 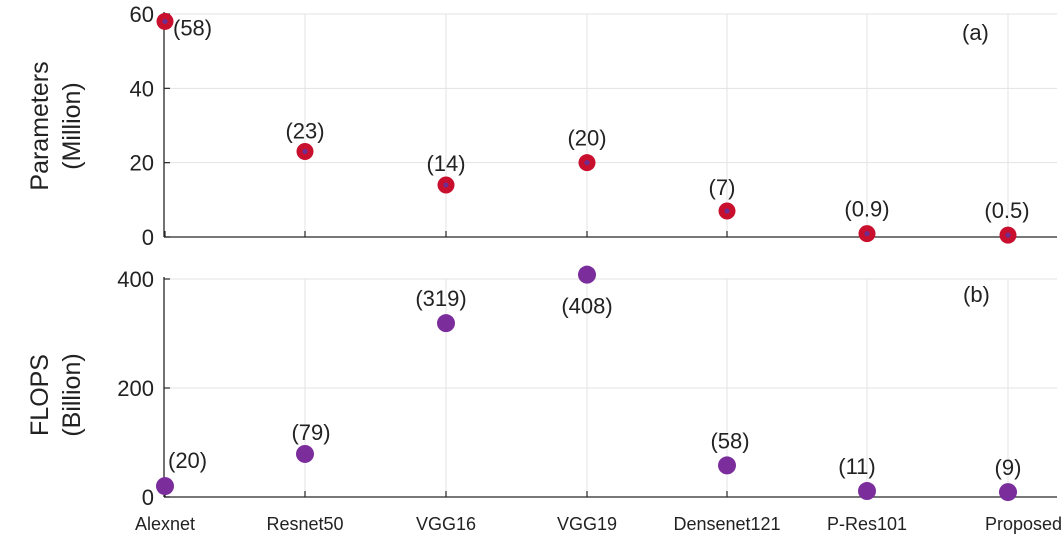 What do you see at coordinates (446, 185) in the screenshot?
I see `panel-a-point-center-vgg16` at bounding box center [446, 185].